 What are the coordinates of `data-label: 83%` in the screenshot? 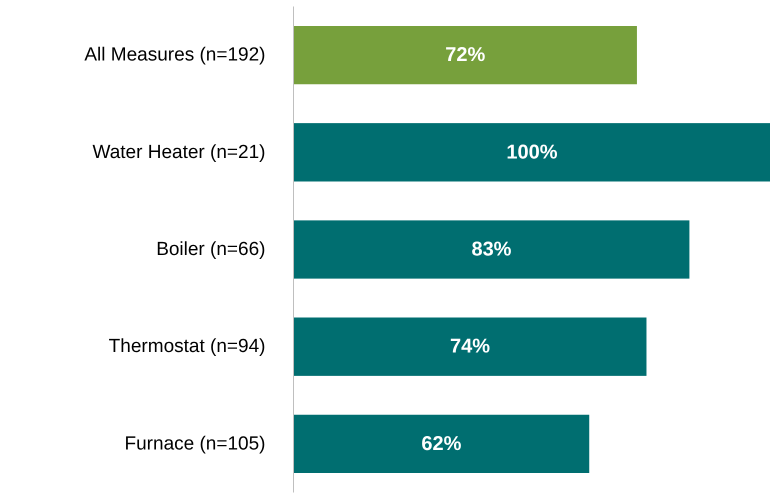 It's located at (491, 249).